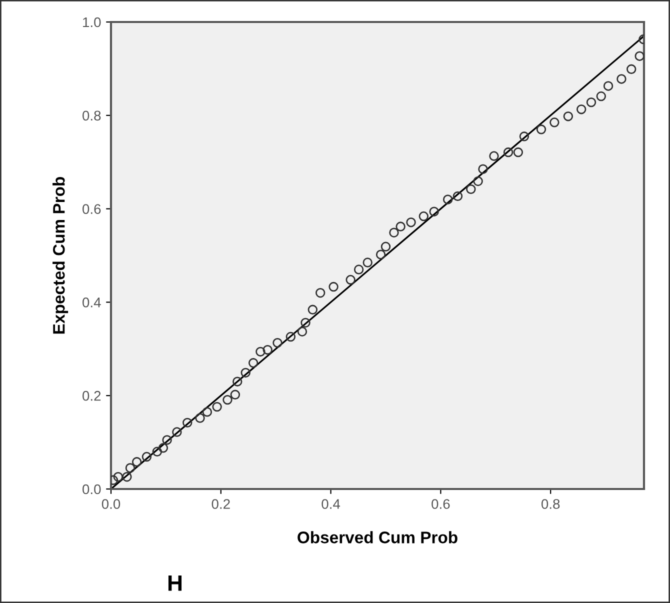  I want to click on y-tick-label: 0.8, so click(91, 115).